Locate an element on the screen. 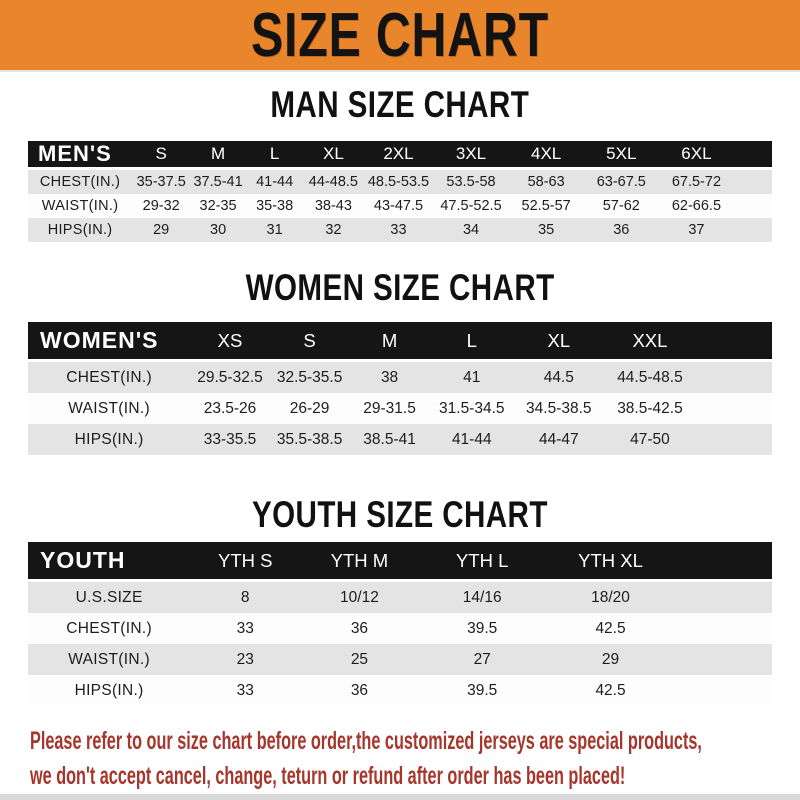 Image resolution: width=800 pixels, height=800 pixels. bottom-edge-strip is located at coordinates (400, 797).